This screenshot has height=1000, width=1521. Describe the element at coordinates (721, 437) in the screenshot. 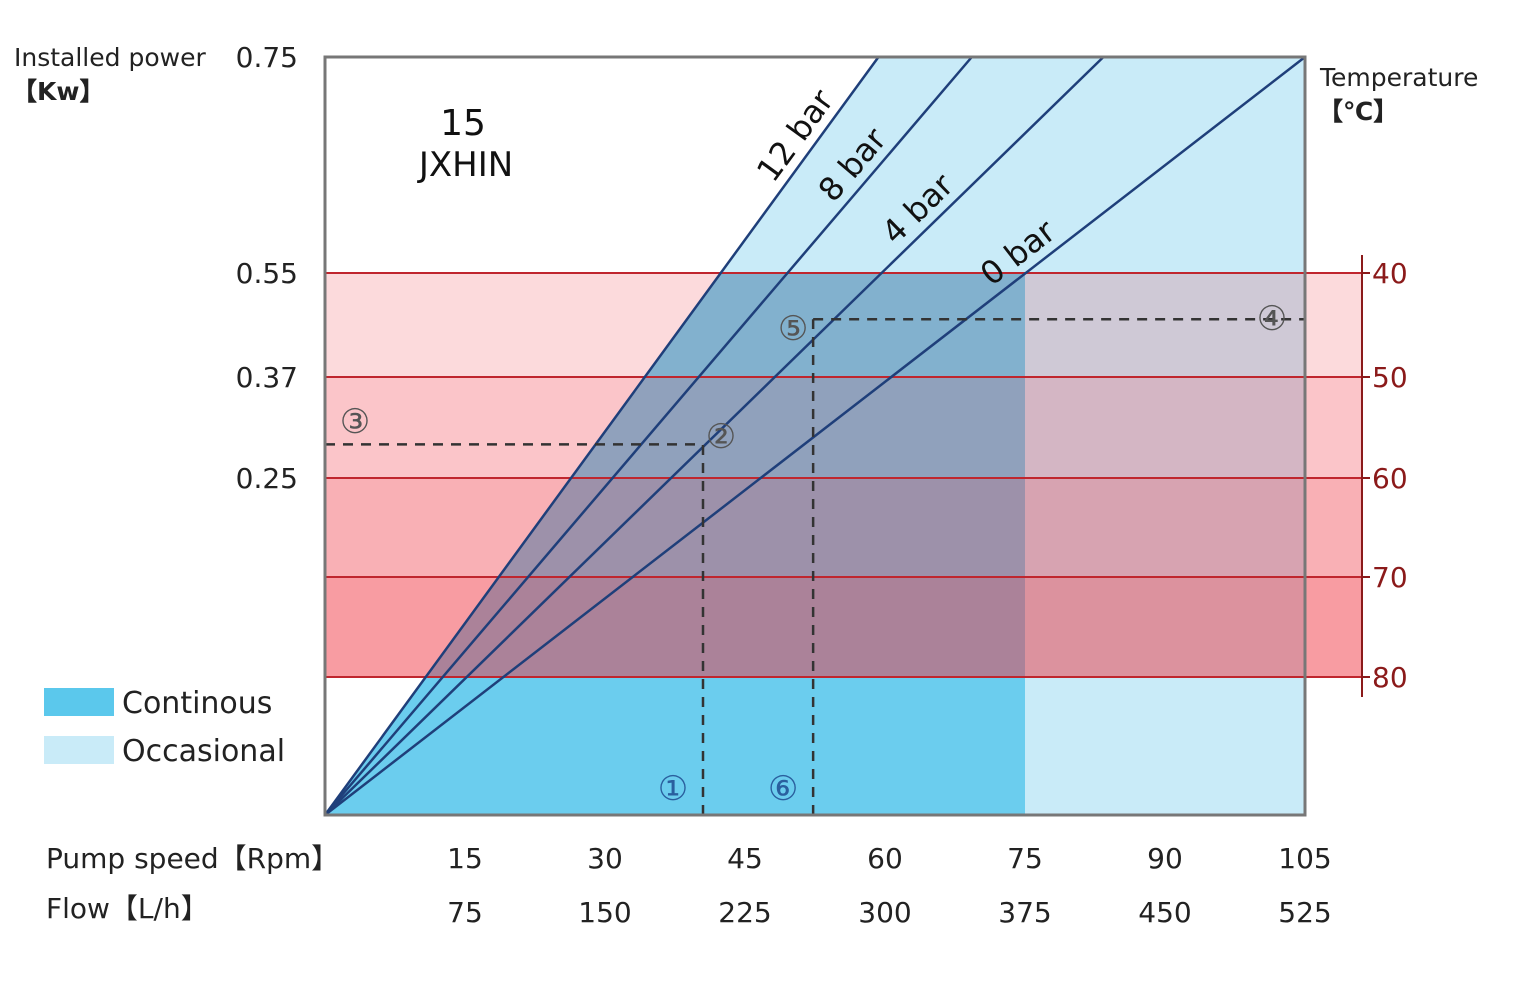

I see `annotation-marker: ②` at that location.